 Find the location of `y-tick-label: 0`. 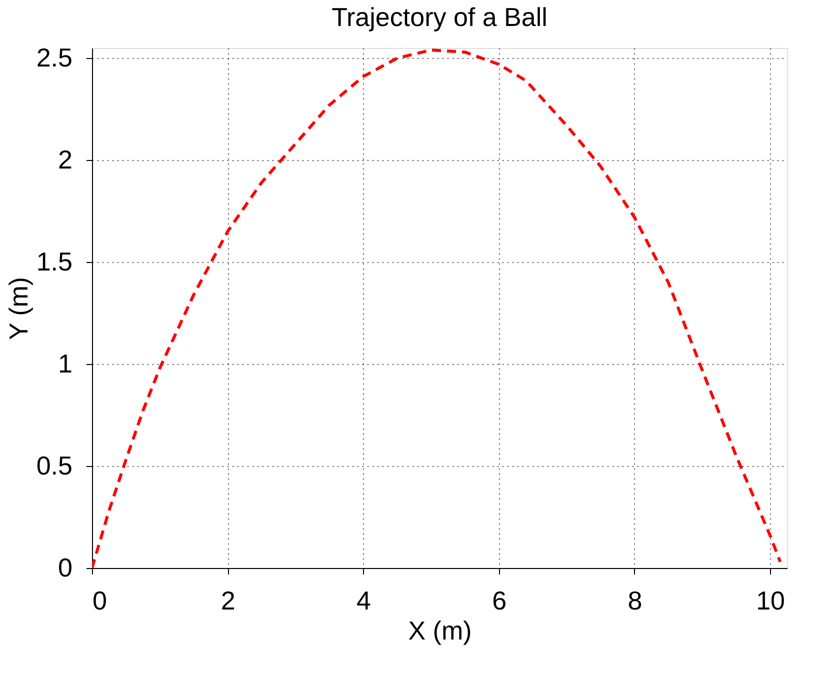

y-tick-label: 0 is located at coordinates (65, 567).